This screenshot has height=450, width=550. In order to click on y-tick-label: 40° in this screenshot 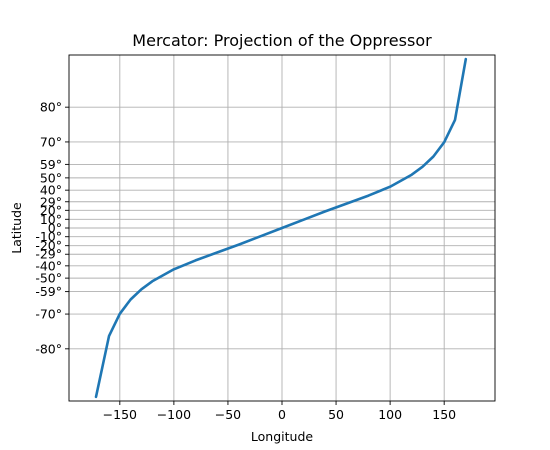, I will do `click(51, 190)`.